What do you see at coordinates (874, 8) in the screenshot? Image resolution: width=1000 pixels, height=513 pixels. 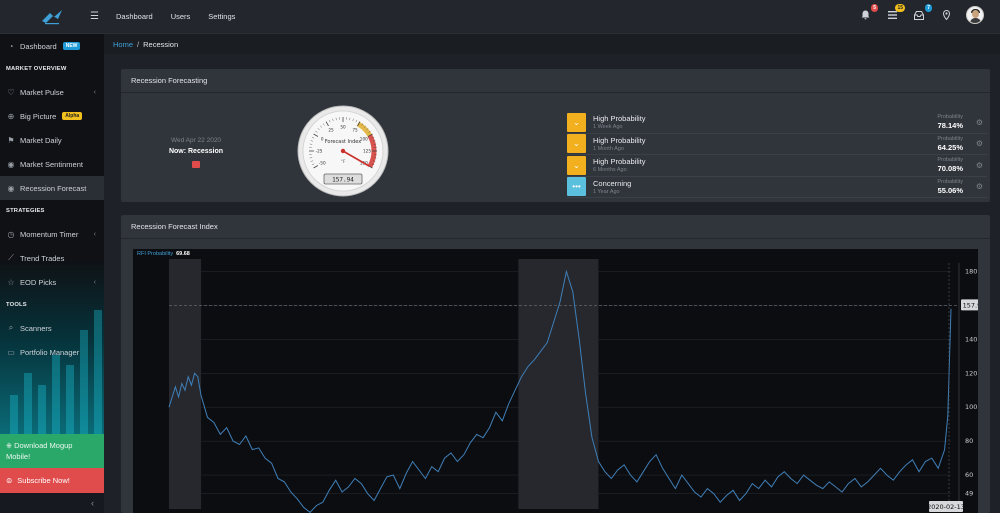 I see `alerts-badge: 5` at bounding box center [874, 8].